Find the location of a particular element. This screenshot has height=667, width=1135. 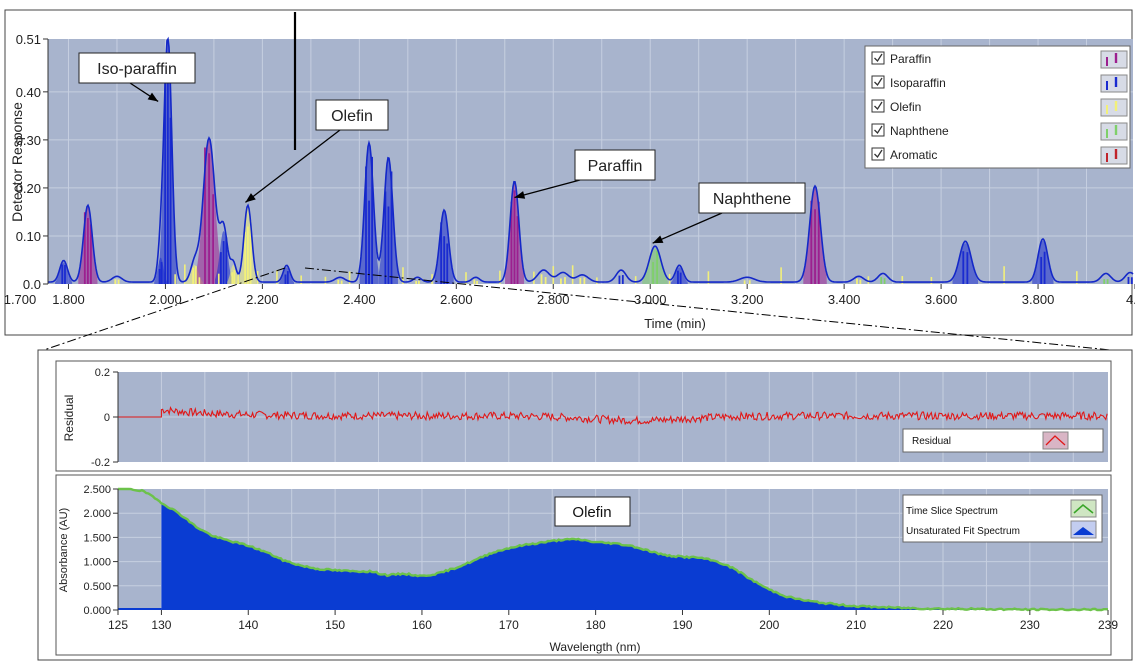

residual-y-label: Residual is located at coordinates (69, 418).